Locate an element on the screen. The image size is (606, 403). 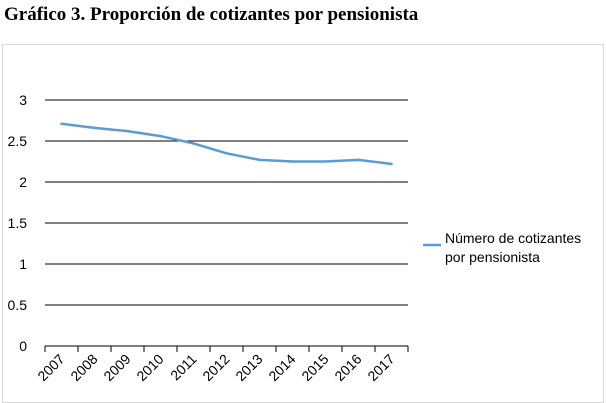
x-tick-label: 2010 is located at coordinates (149, 367).